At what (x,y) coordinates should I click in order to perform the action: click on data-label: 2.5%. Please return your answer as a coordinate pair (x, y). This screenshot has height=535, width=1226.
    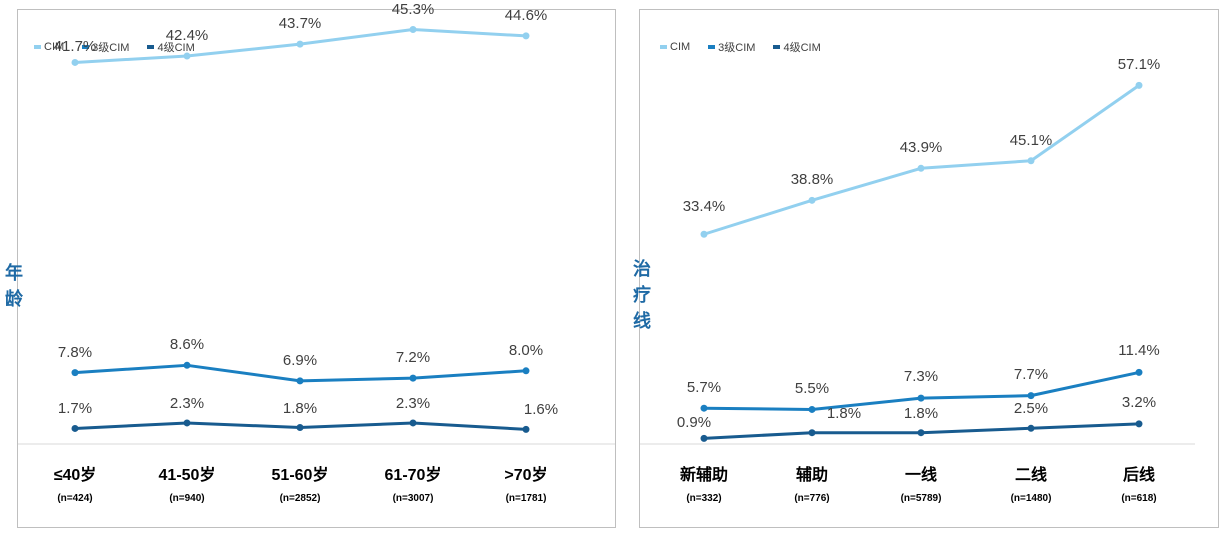
    Looking at the image, I should click on (1031, 409).